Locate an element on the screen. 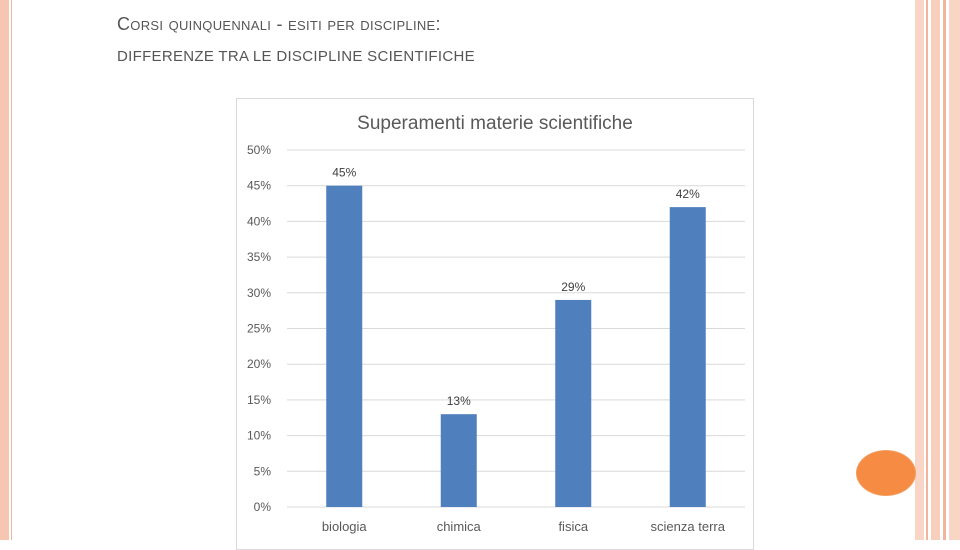  y-tick-label: 20% is located at coordinates (259, 364).